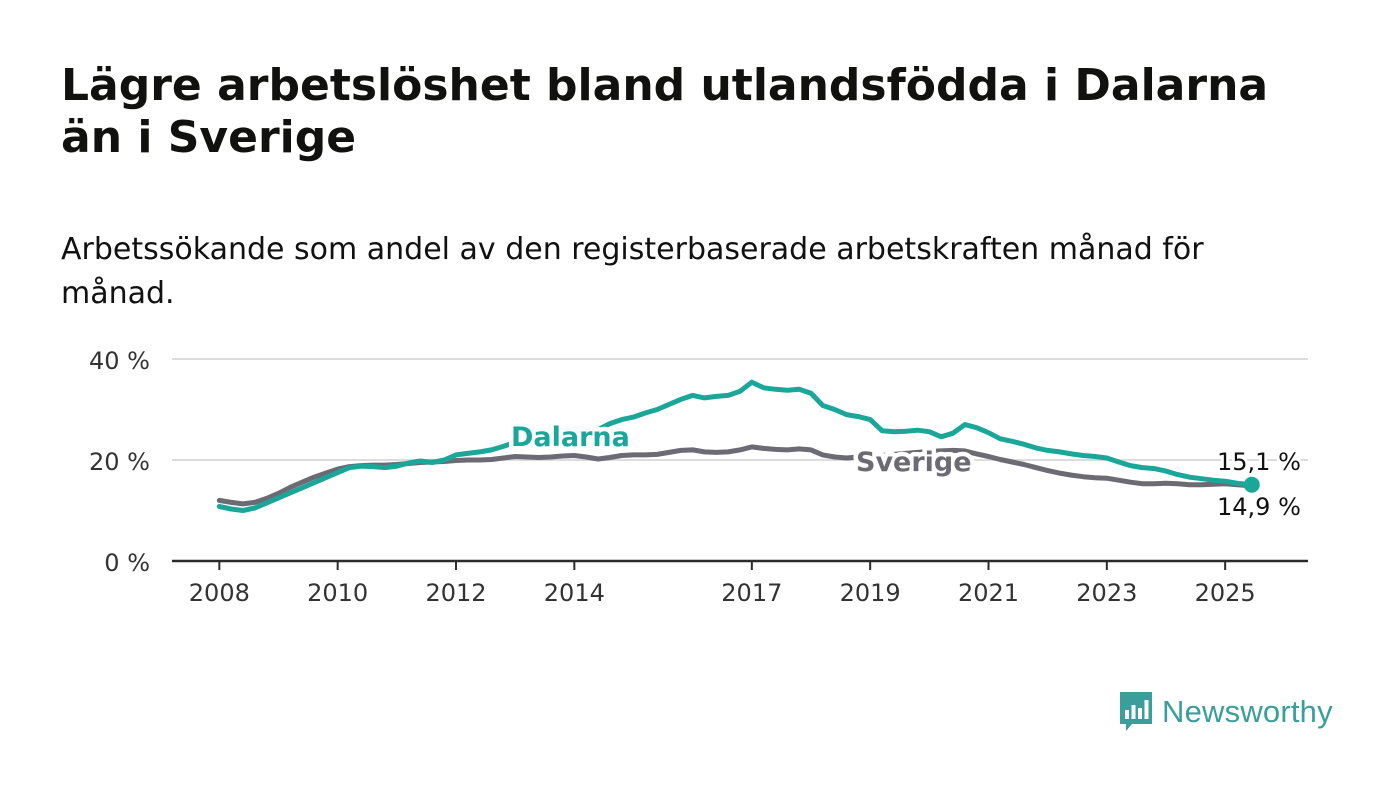 This screenshot has width=1400, height=794. Describe the element at coordinates (455, 593) in the screenshot. I see `x-tick-label: 2012` at that location.